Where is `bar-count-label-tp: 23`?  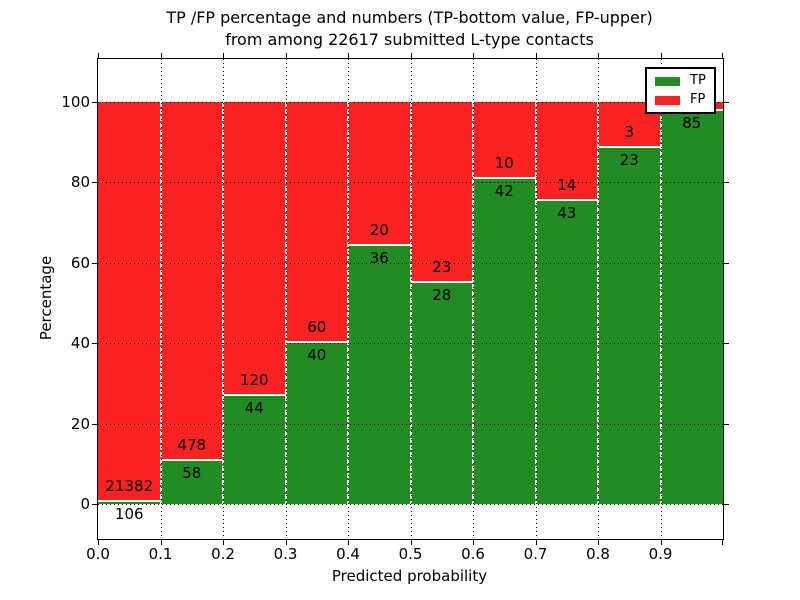
bar-count-label-tp: 23 is located at coordinates (629, 160).